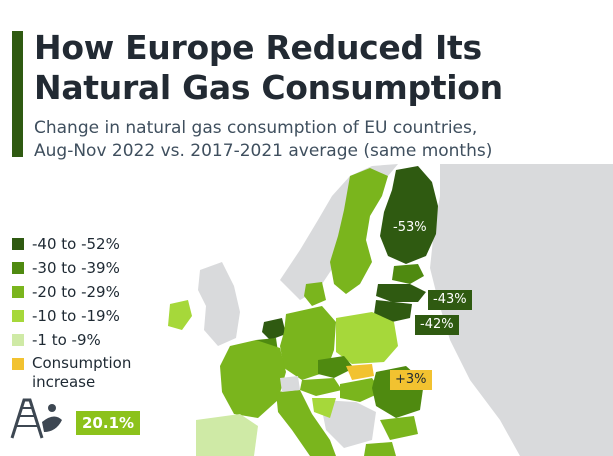  What do you see at coordinates (411, 380) in the screenshot?
I see `romania-badge: +3%` at bounding box center [411, 380].